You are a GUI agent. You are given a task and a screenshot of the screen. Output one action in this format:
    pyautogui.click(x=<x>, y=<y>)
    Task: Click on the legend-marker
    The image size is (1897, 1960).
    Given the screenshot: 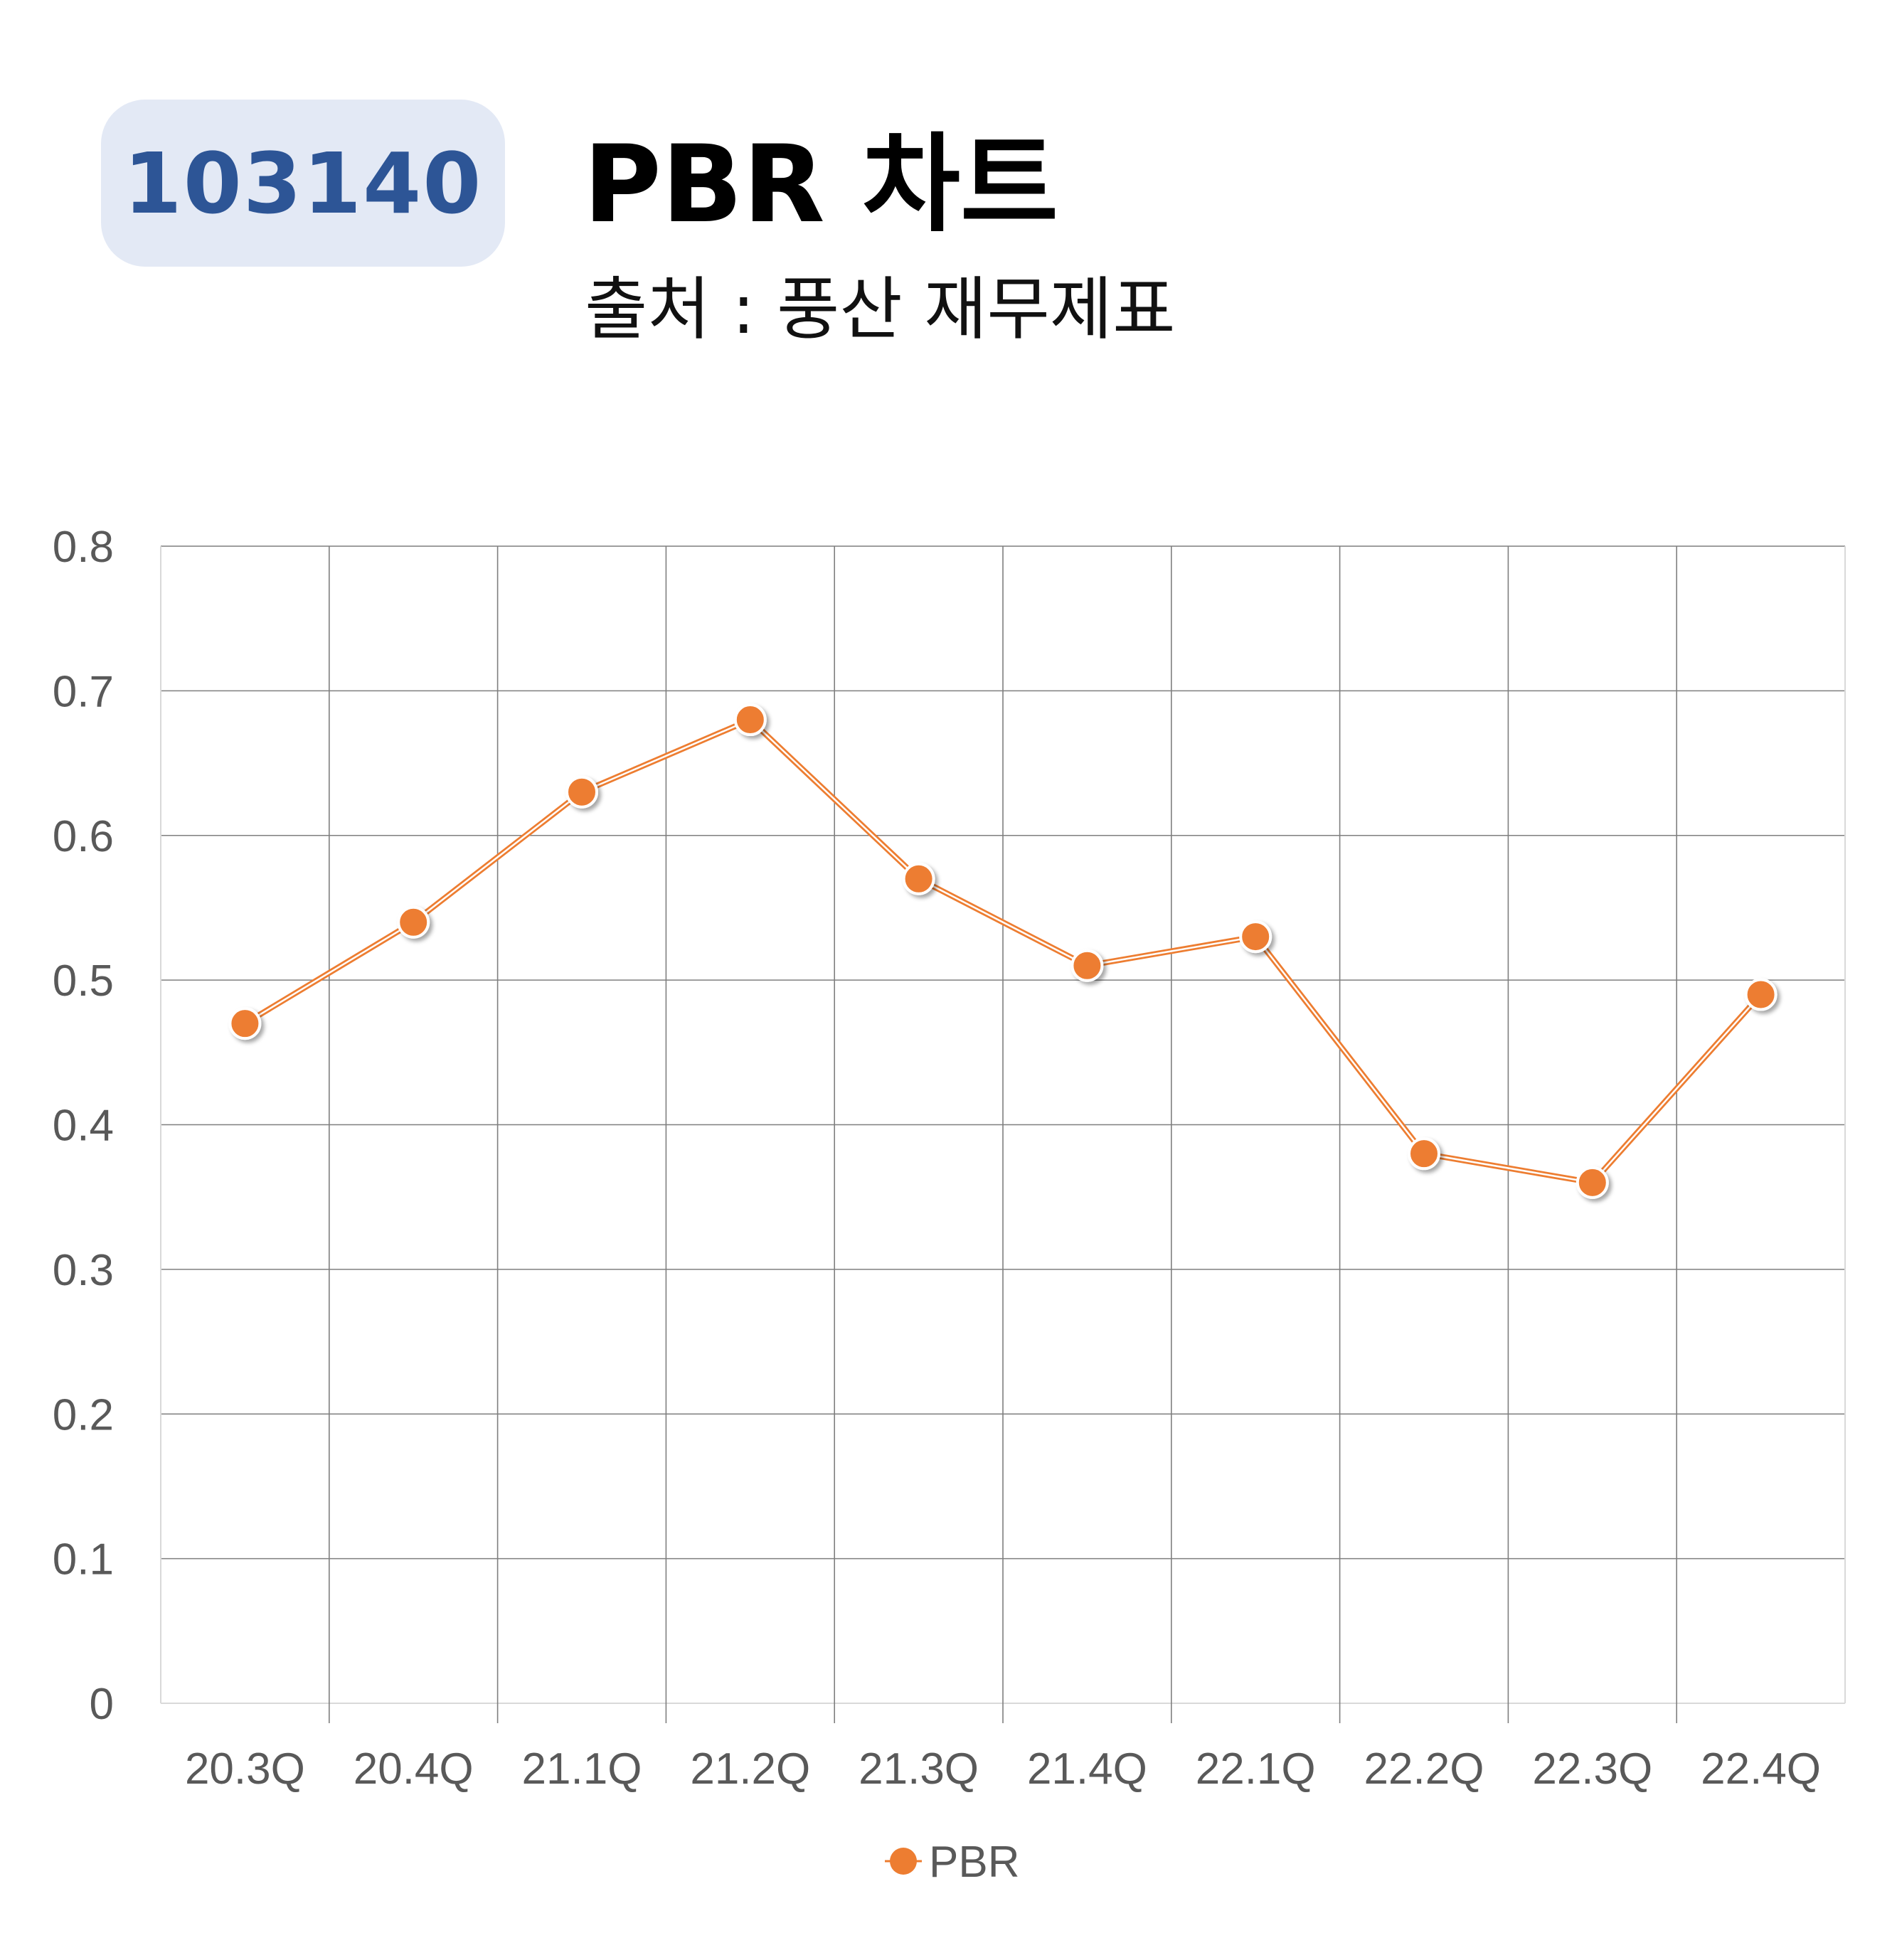 What is the action you would take?
    pyautogui.click(x=903, y=1861)
    